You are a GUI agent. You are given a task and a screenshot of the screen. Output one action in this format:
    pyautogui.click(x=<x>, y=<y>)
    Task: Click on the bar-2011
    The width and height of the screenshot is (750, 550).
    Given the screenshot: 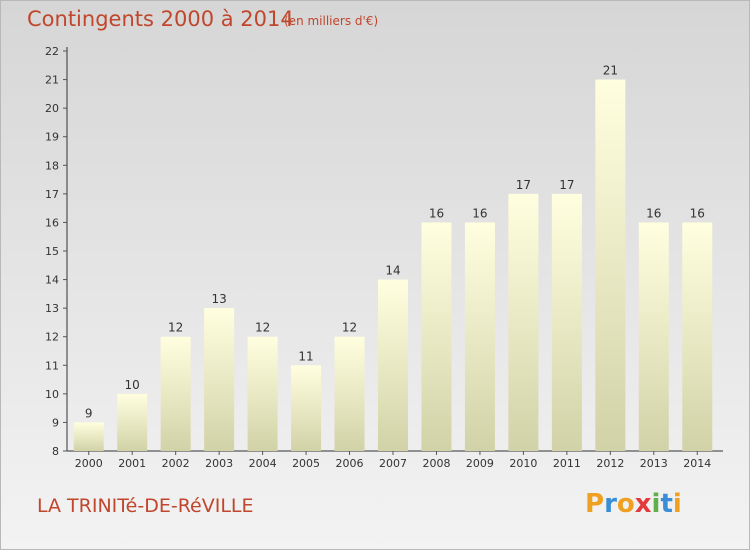 What is the action you would take?
    pyautogui.click(x=566, y=322)
    